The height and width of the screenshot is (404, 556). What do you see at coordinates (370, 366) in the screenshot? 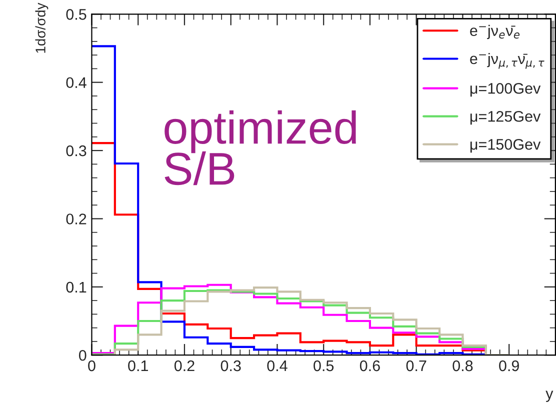
I see `x-tick-label: 0.6` at bounding box center [370, 366].